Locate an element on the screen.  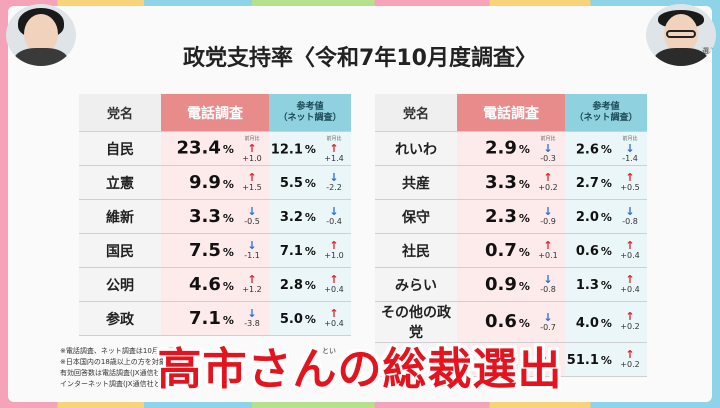
party-name: 国民 is located at coordinates (120, 251).